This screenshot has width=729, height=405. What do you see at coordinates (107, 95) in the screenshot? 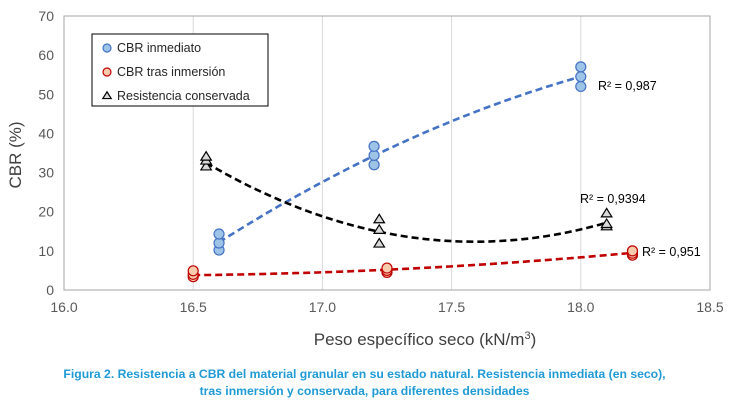
I see `legend-marker-resistencia-conservada` at bounding box center [107, 95].